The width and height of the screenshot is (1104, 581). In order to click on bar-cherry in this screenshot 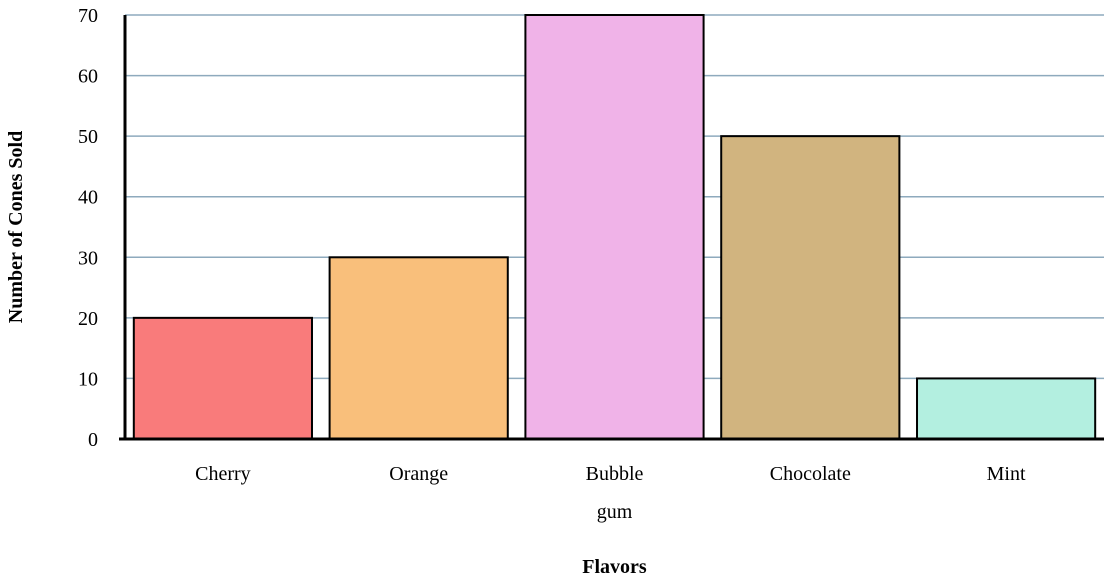, I will do `click(222, 378)`.